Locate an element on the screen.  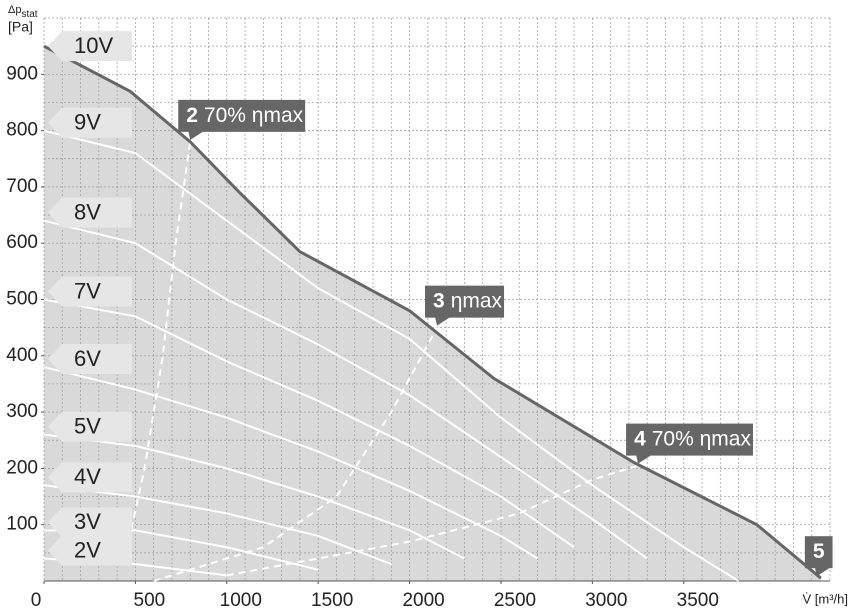
voltage-label: 4V is located at coordinates (87, 476).